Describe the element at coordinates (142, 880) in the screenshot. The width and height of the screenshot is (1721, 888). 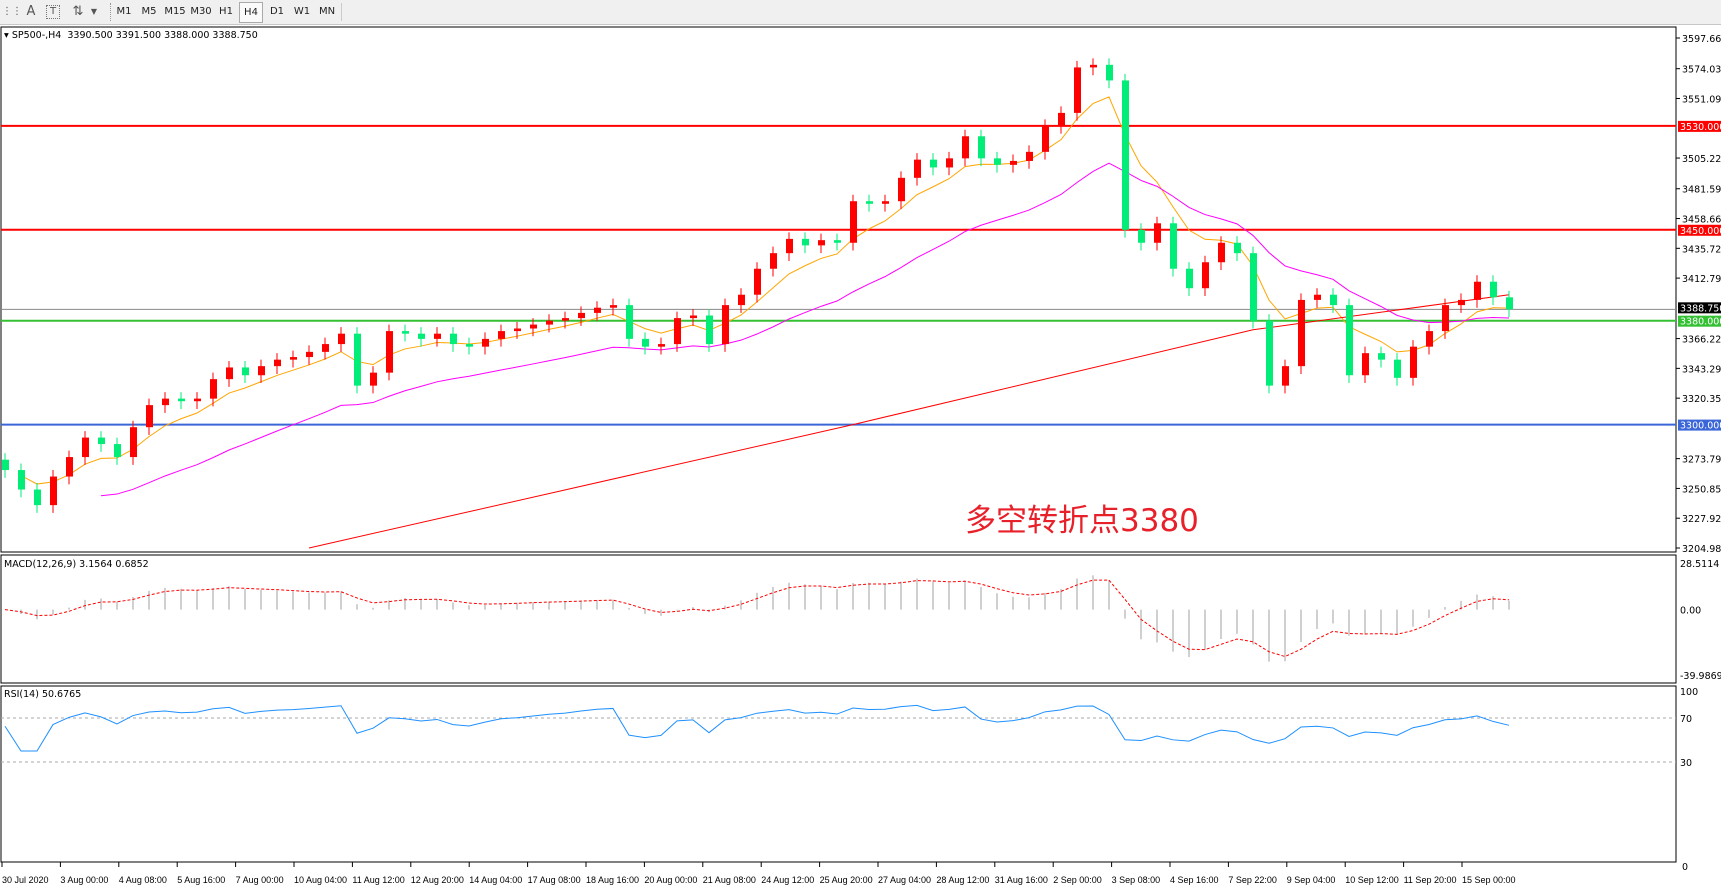
I see `time-label: 4 Aug 08:00` at that location.